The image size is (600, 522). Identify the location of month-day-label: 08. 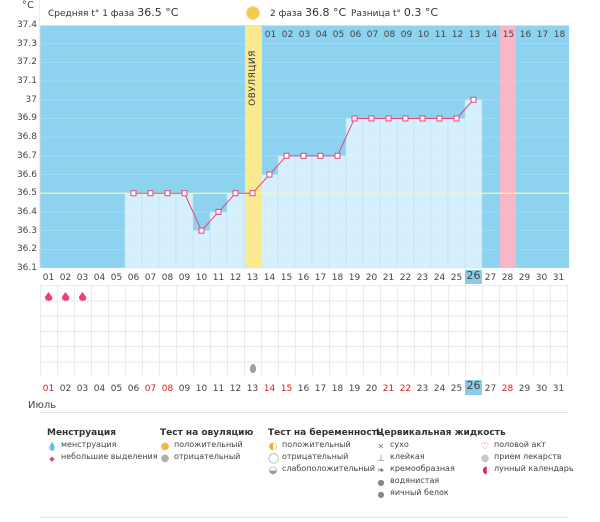
(167, 389).